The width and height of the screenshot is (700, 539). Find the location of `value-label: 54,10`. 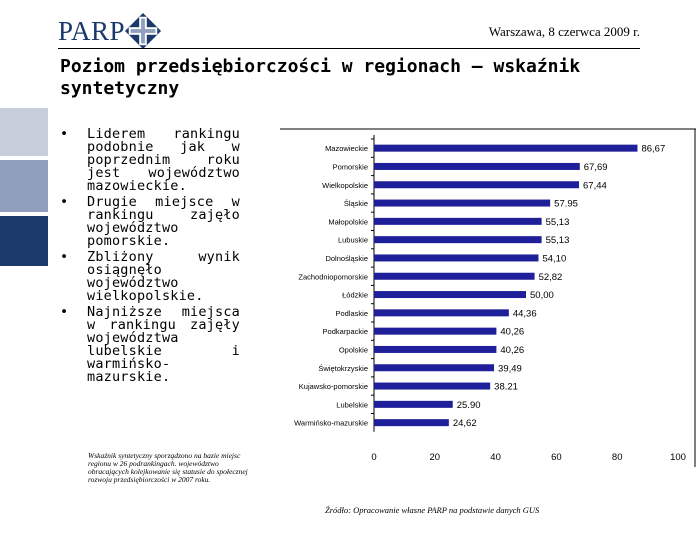

value-label: 54,10 is located at coordinates (554, 258).